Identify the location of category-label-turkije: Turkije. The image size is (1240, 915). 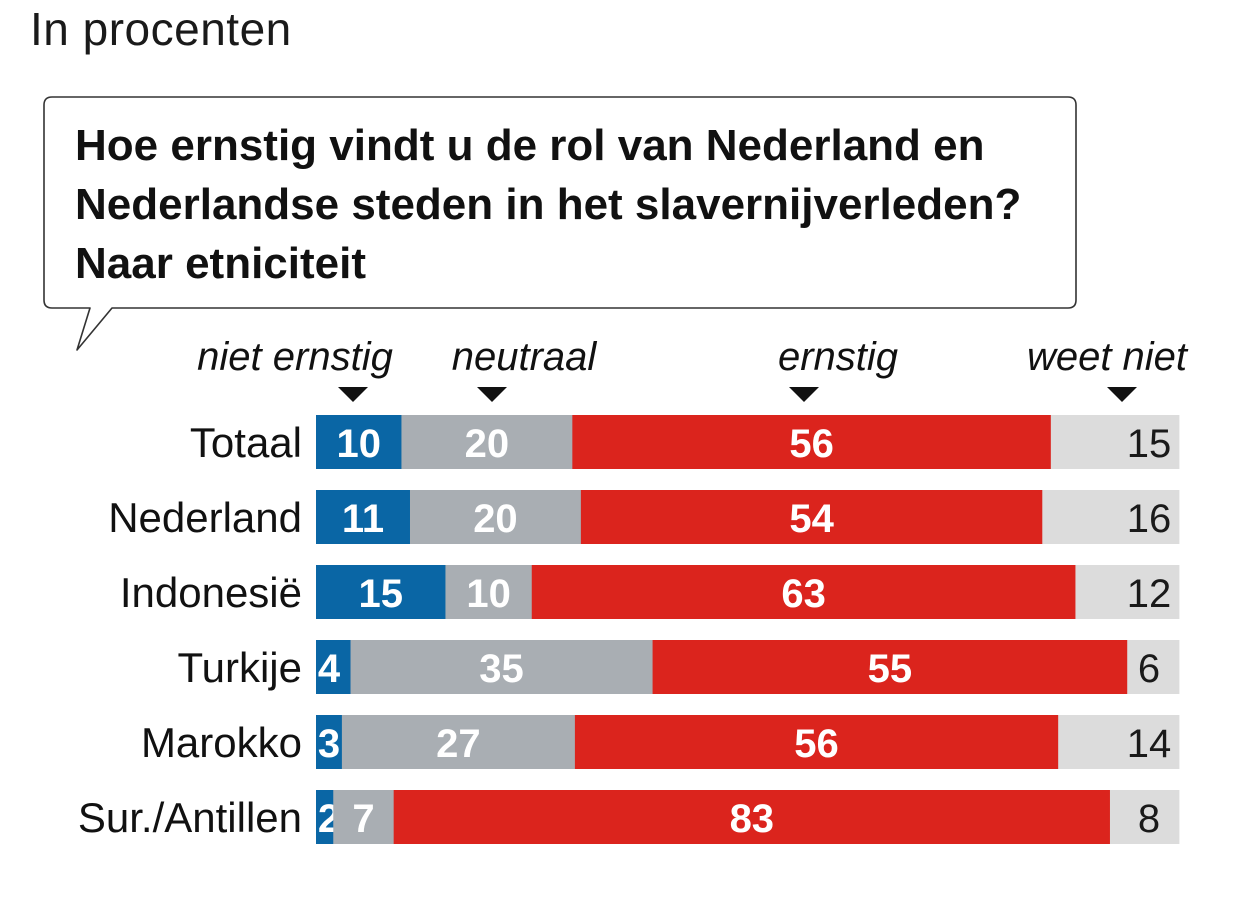
(240, 667).